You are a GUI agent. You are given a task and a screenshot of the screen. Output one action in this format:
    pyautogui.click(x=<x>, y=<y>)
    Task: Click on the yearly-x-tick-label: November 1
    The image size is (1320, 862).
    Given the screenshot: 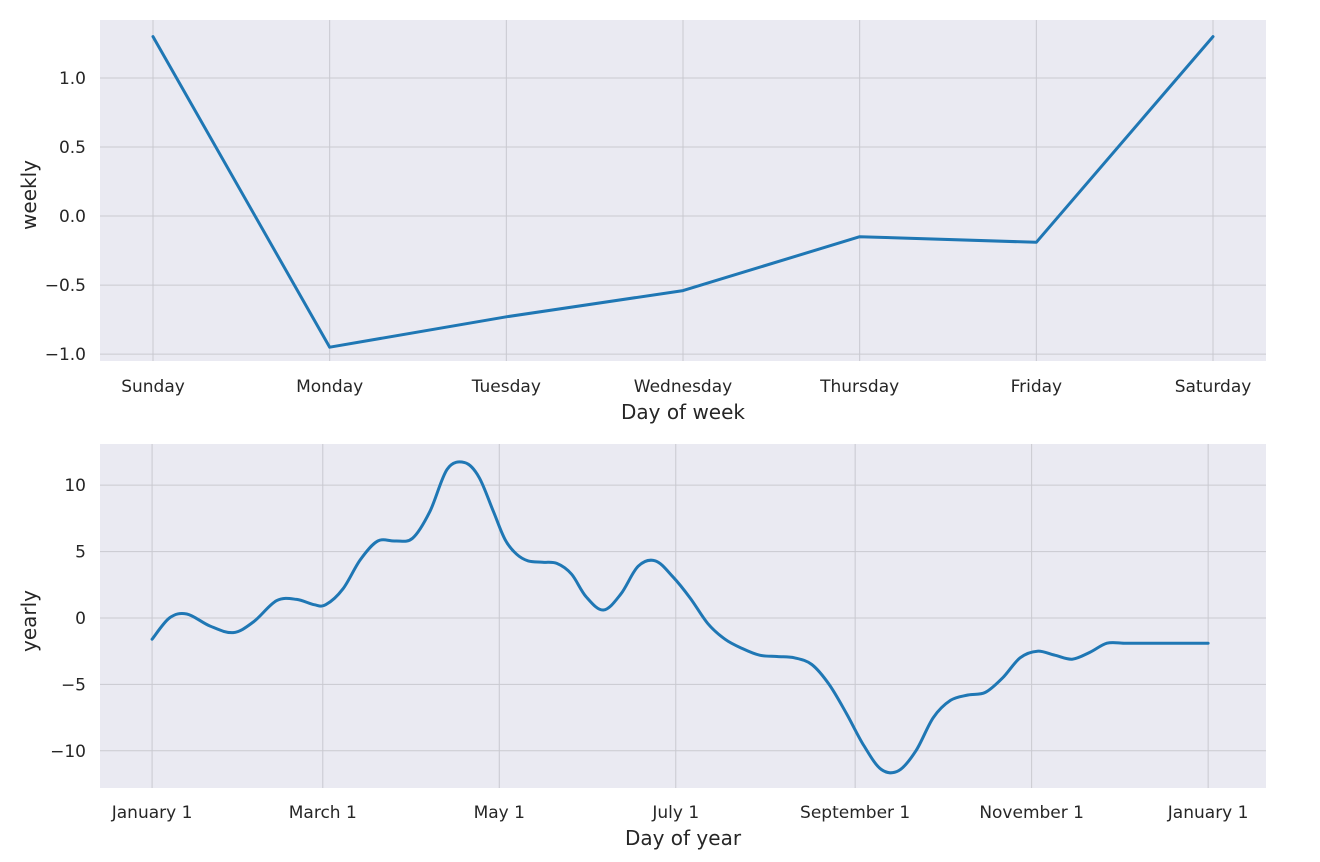 What is the action you would take?
    pyautogui.click(x=1031, y=813)
    